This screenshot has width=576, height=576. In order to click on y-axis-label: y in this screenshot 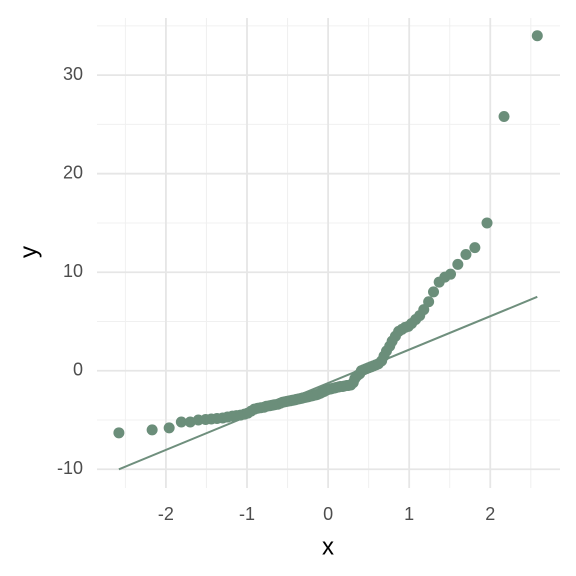, I will do `click(28, 252)`.